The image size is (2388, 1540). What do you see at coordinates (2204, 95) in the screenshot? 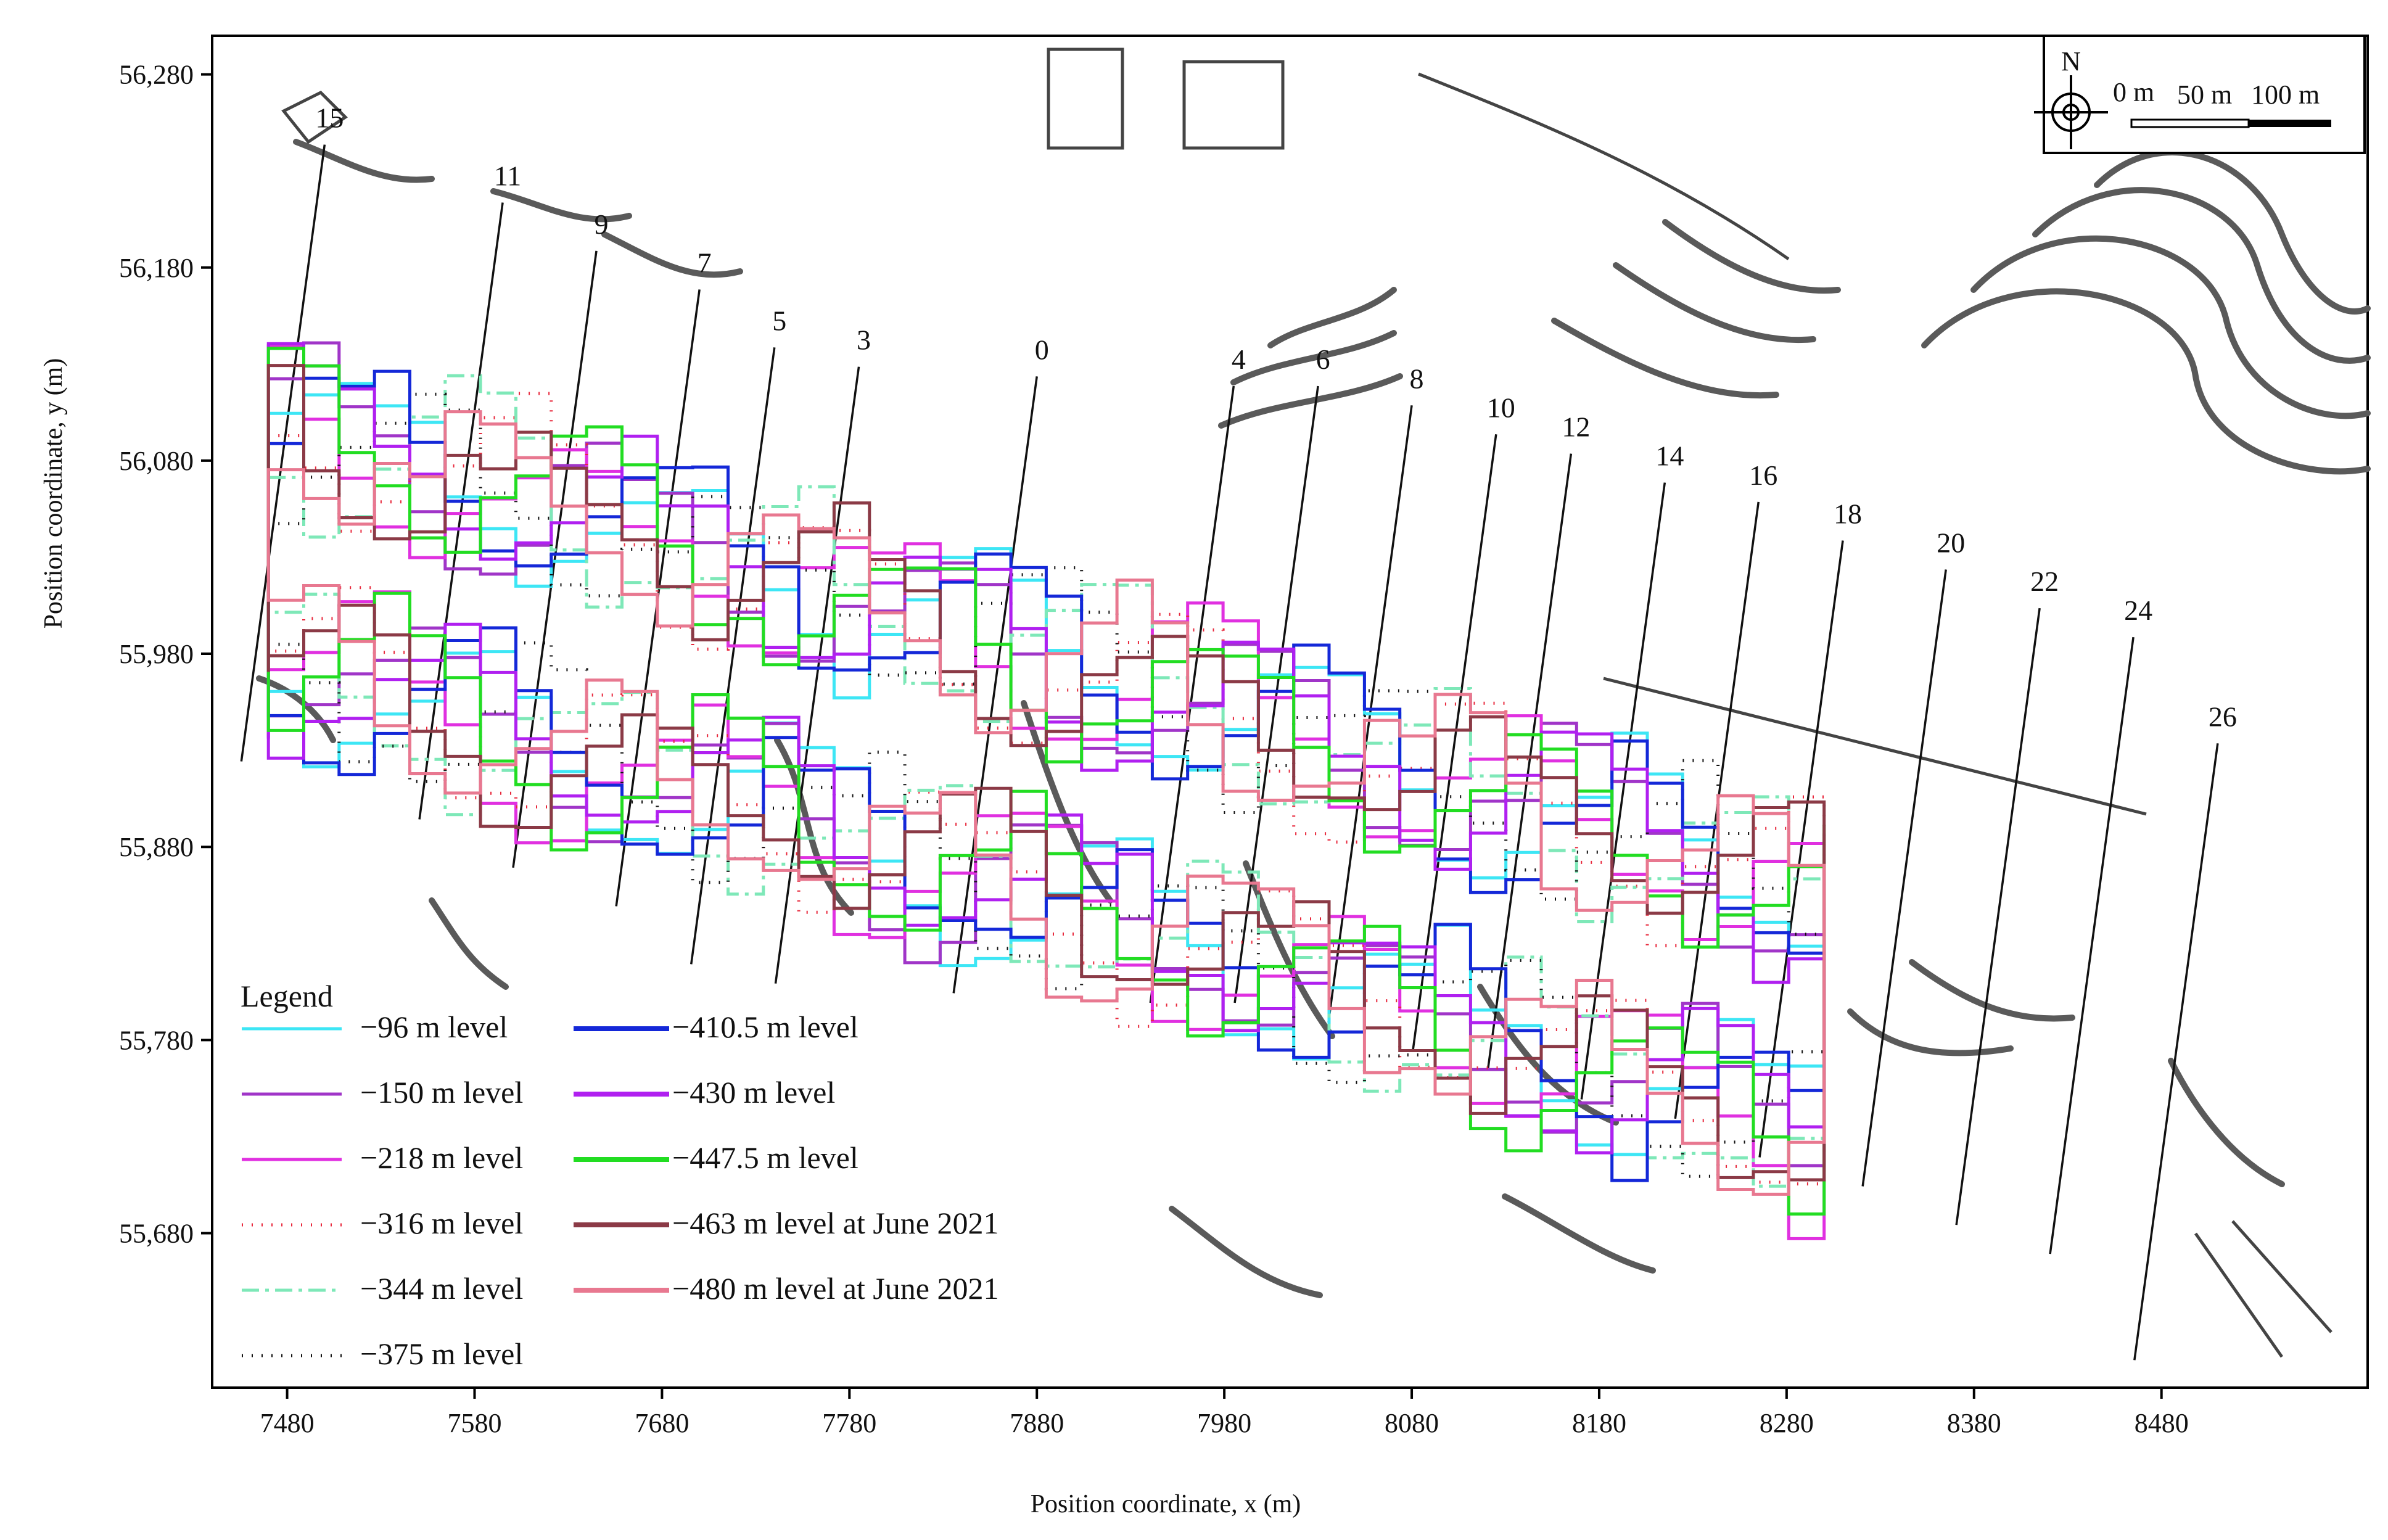
I see `scale-label-50: 50 m` at bounding box center [2204, 95].